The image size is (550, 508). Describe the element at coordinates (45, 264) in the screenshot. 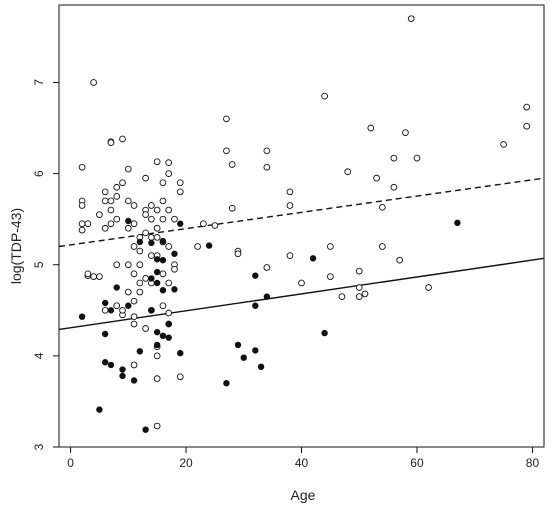

I see `y-axis: 3 4 5 6 7` at that location.